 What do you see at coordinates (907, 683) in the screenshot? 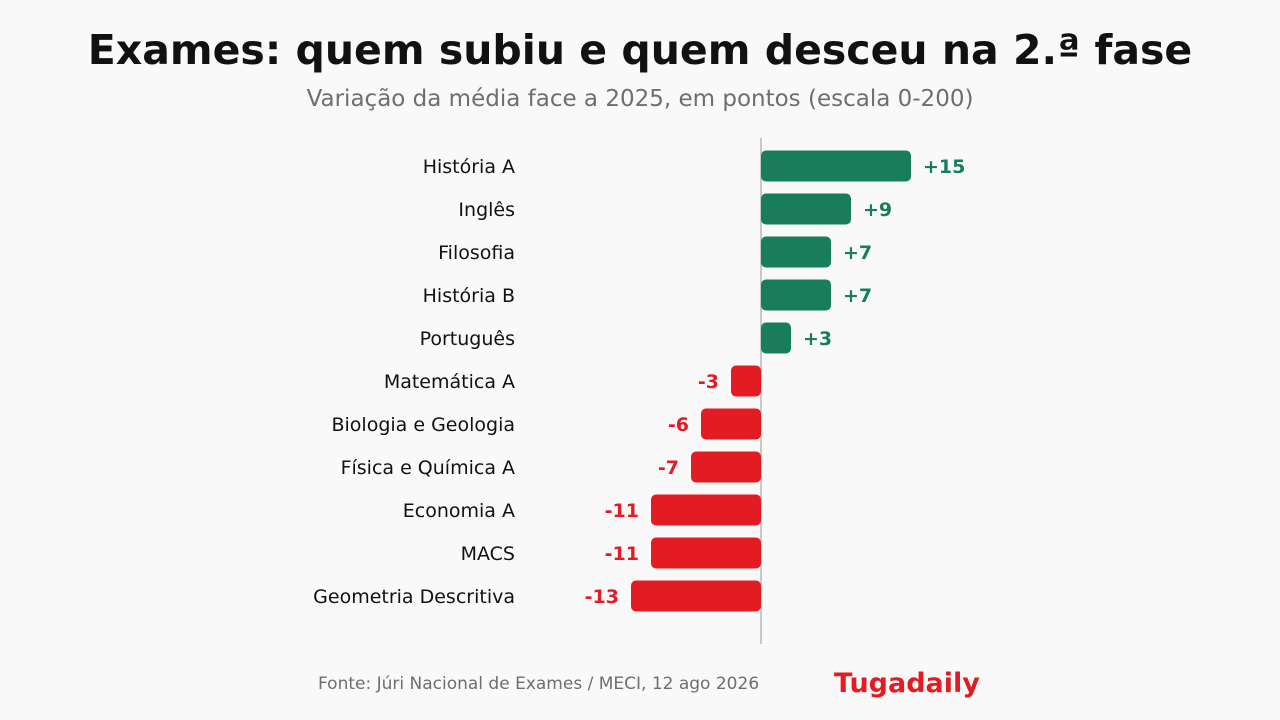
I see `brand-logo: Tugadaily` at bounding box center [907, 683].